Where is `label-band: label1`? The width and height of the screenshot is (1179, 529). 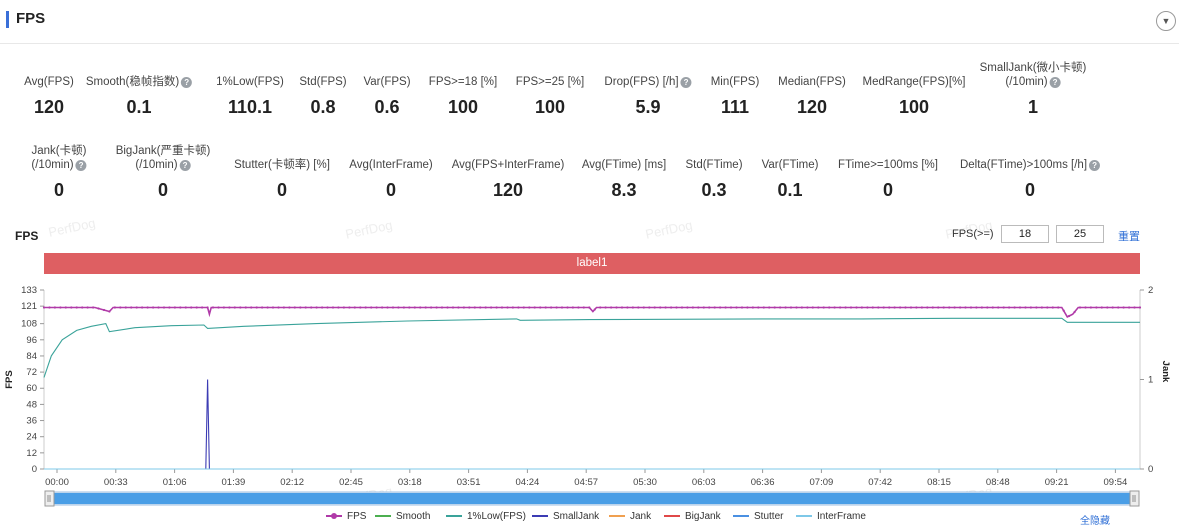 label-band: label1 is located at coordinates (592, 263).